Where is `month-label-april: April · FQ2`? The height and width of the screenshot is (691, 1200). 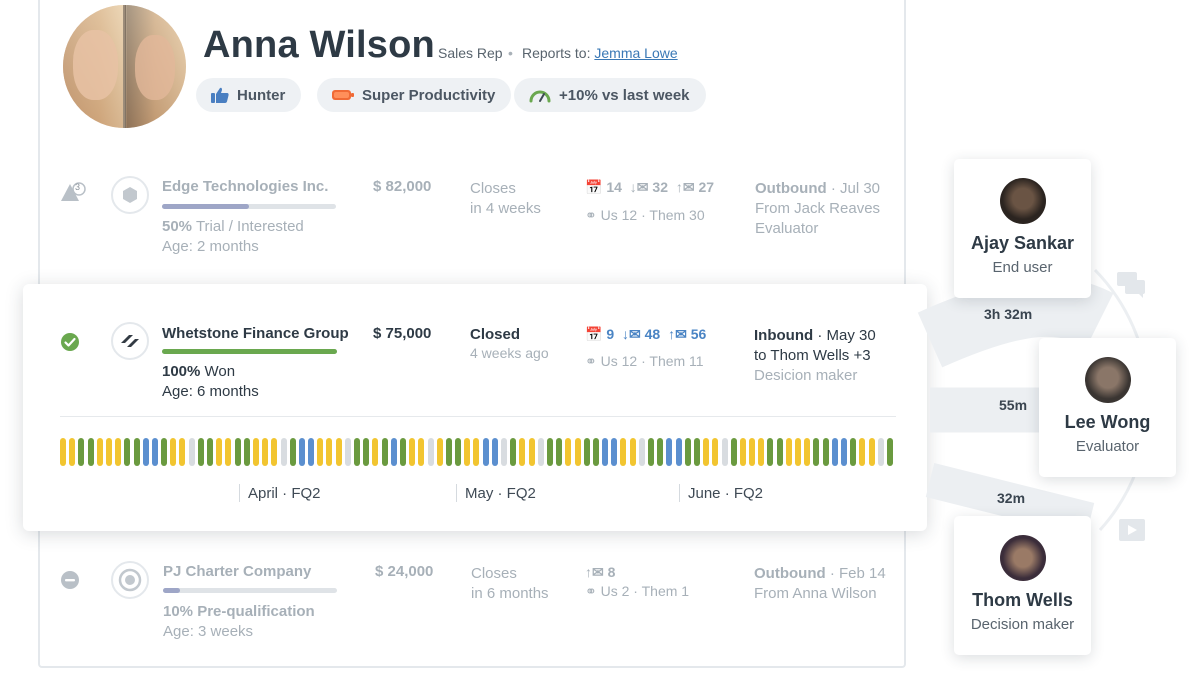 month-label-april: April · FQ2 is located at coordinates (284, 493).